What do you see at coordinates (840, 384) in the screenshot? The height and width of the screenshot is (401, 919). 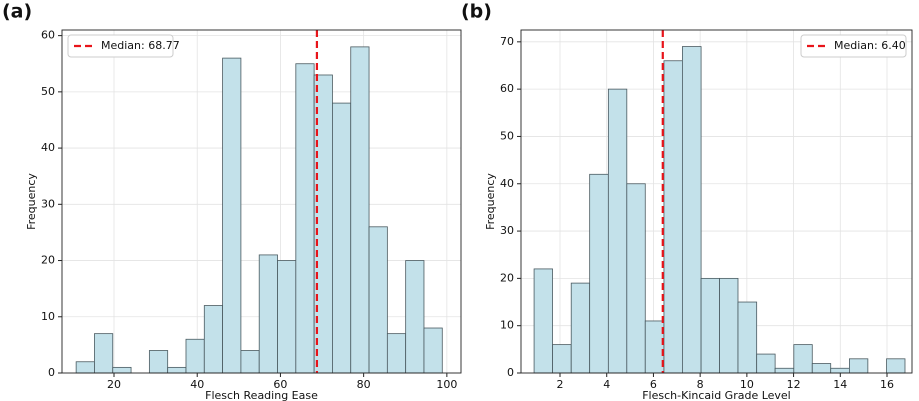 I see `x-tick-label: 14` at bounding box center [840, 384].